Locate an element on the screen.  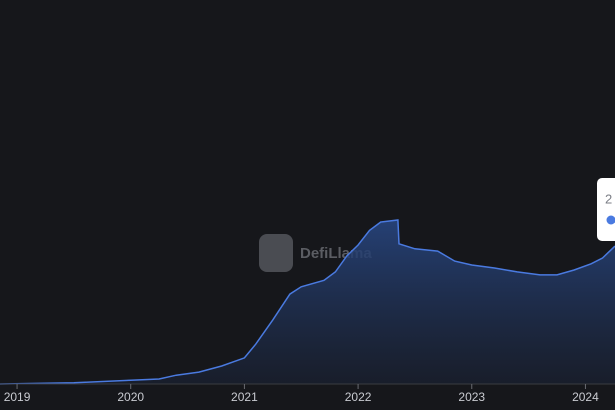
tooltip-box is located at coordinates (606, 209).